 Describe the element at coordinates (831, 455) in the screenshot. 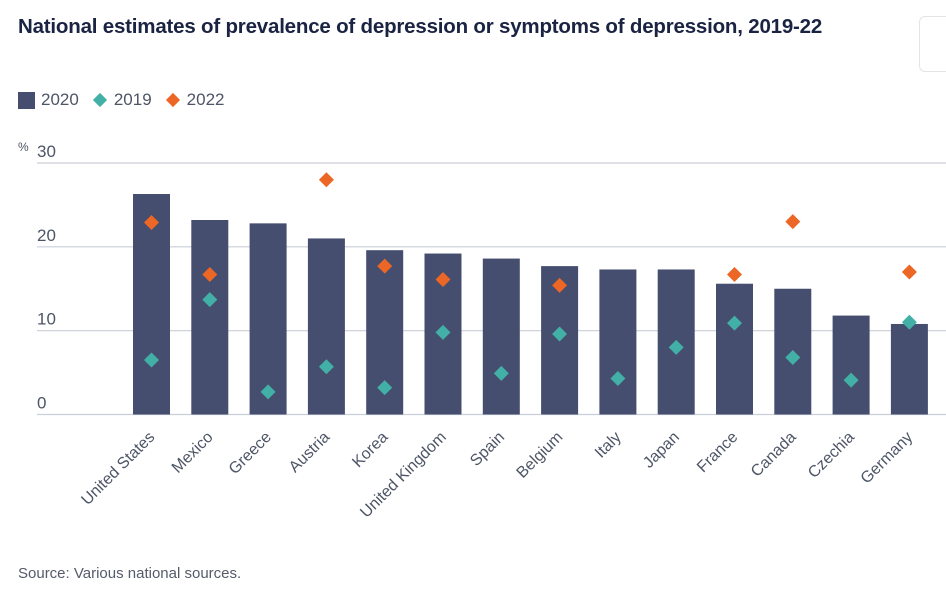

I see `x-tick-label: Czechia` at that location.